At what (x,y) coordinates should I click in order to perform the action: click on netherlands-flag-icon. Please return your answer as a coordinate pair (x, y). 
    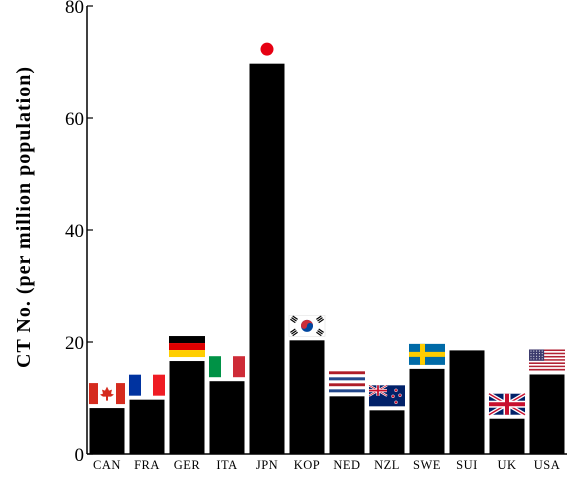
    Looking at the image, I should click on (347, 382).